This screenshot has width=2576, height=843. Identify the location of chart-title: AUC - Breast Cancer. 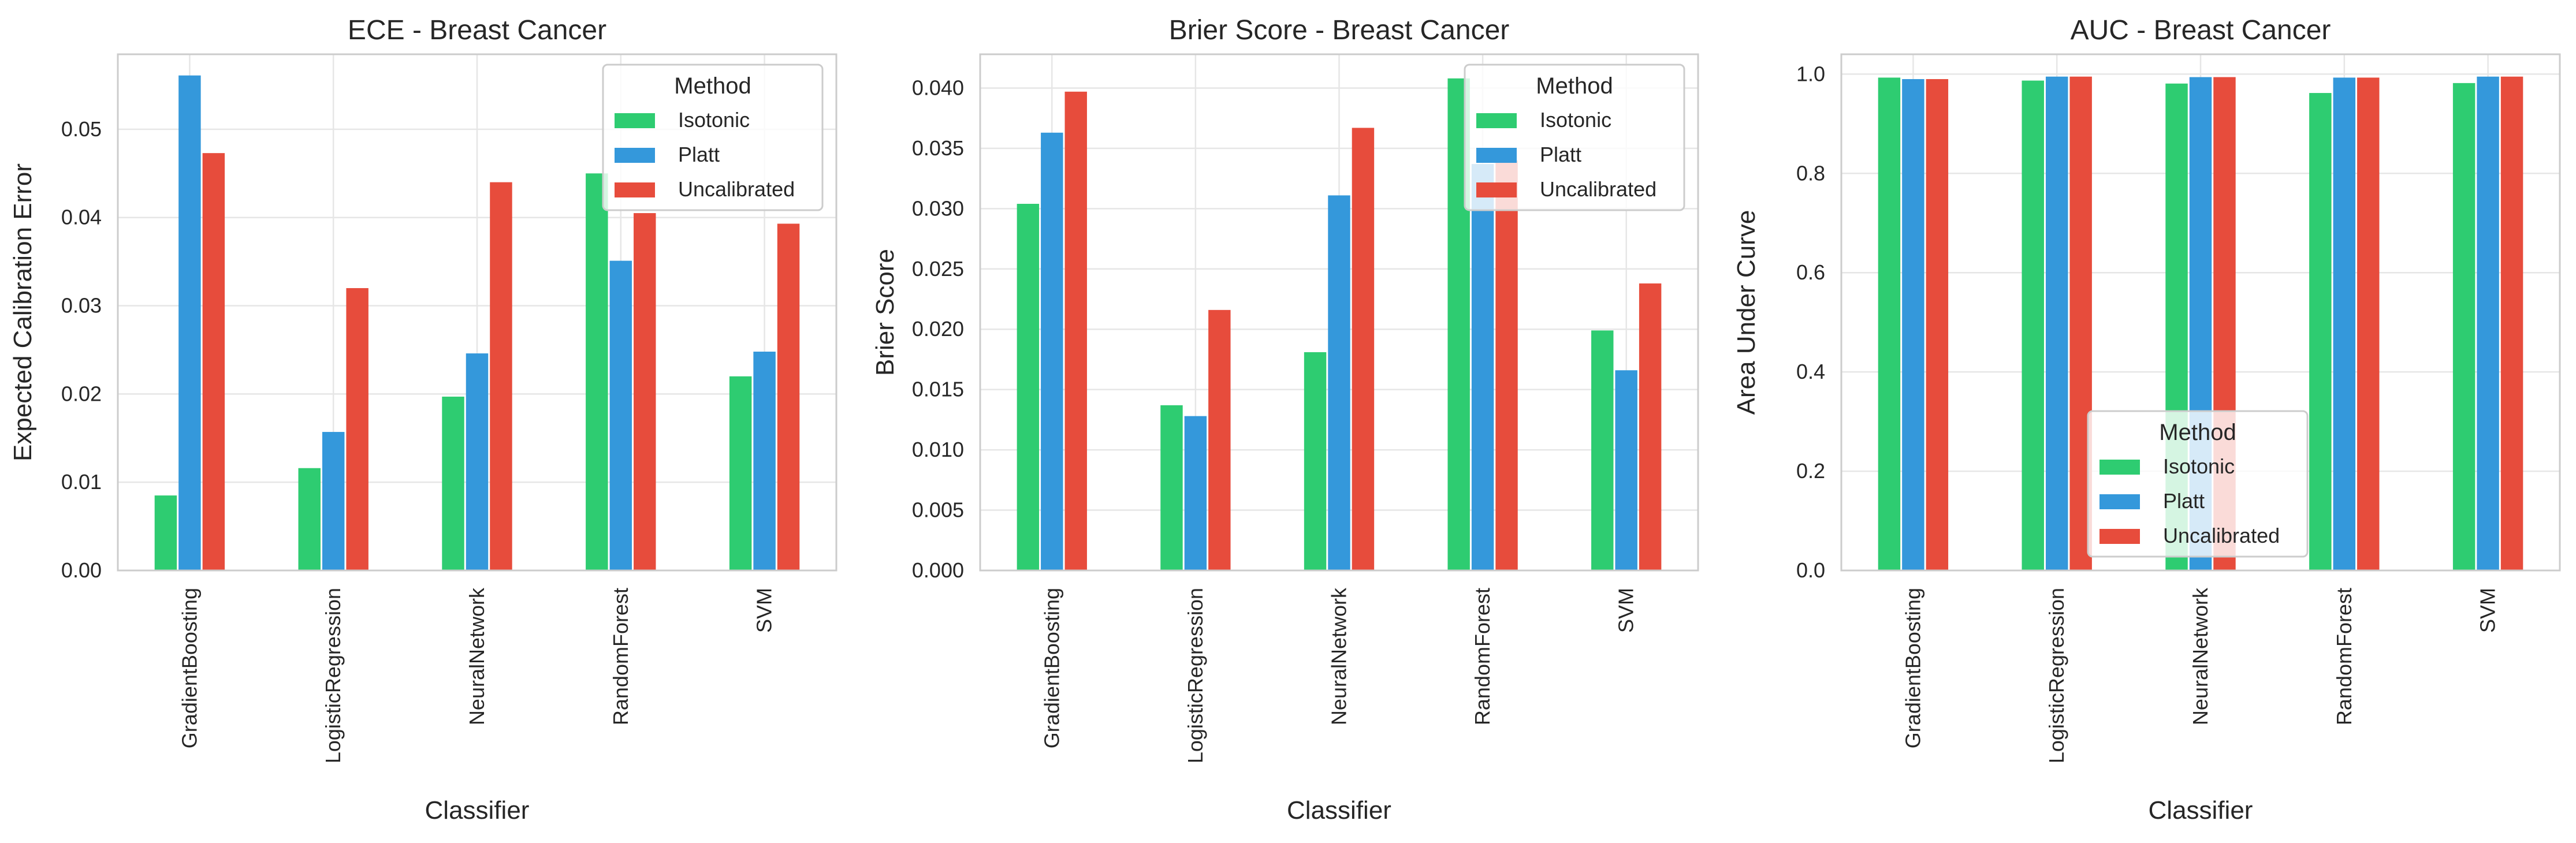
(2201, 31).